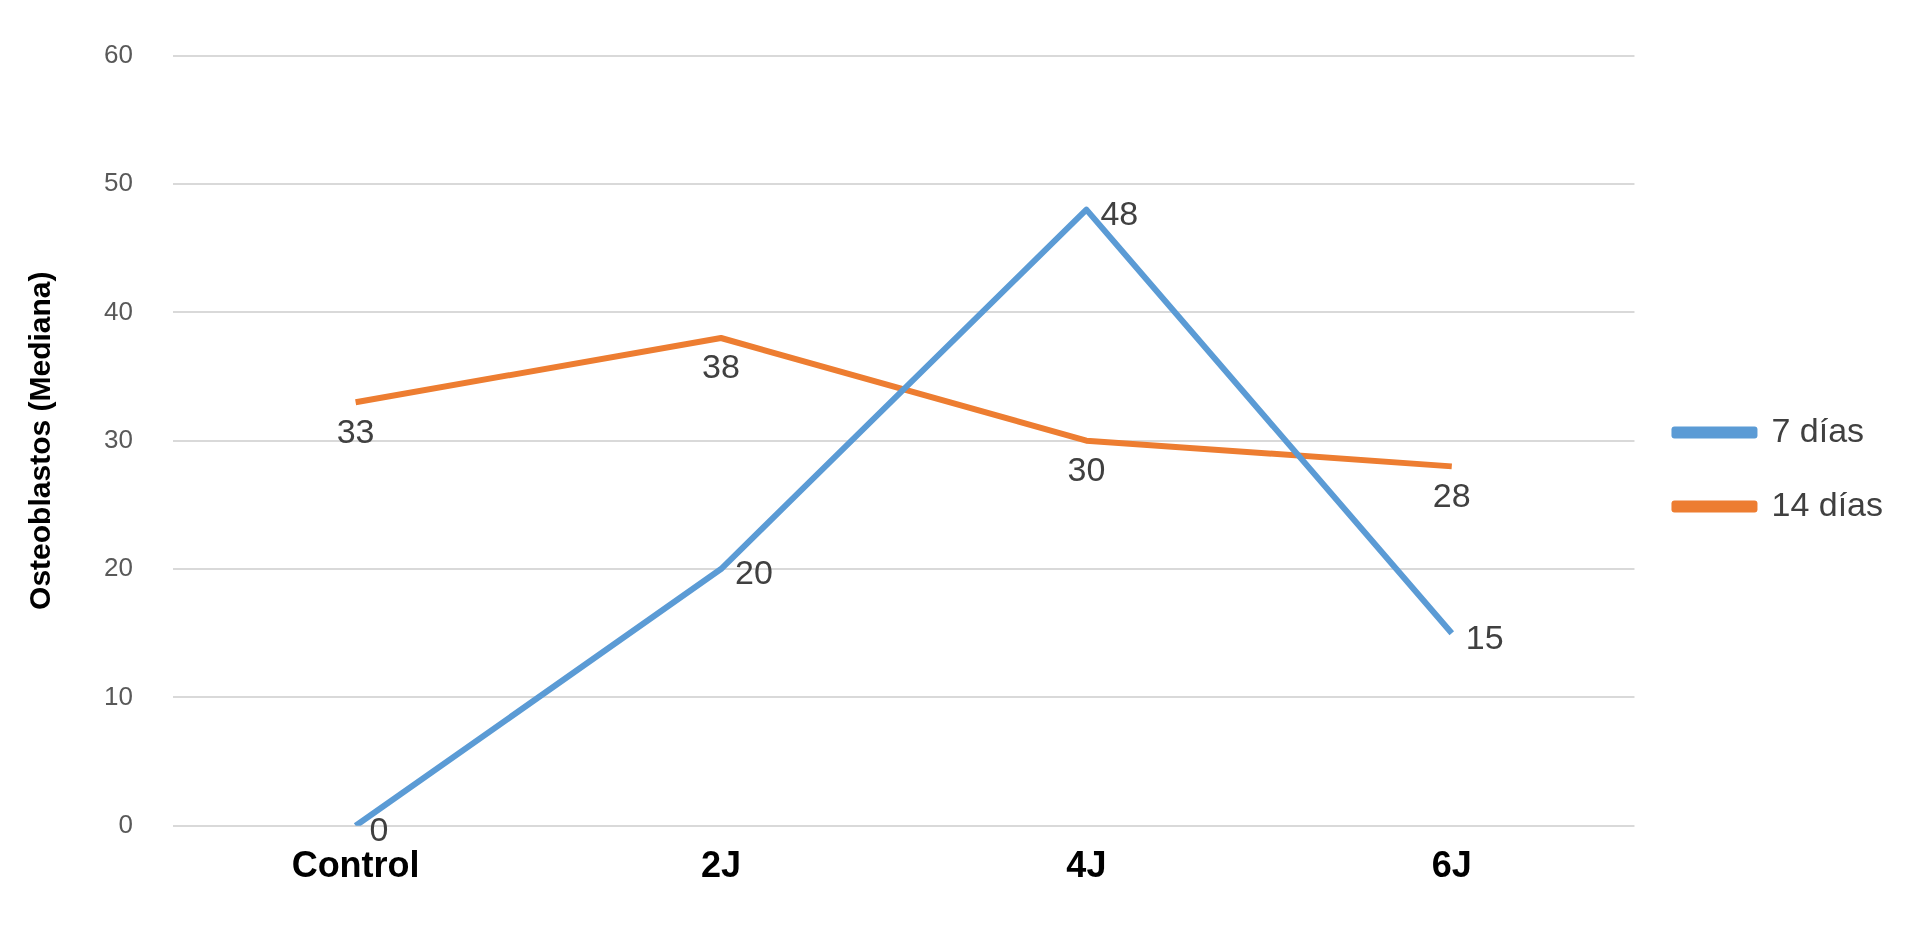 This screenshot has height=929, width=1923. Describe the element at coordinates (355, 430) in the screenshot. I see `data-label: 33` at that location.